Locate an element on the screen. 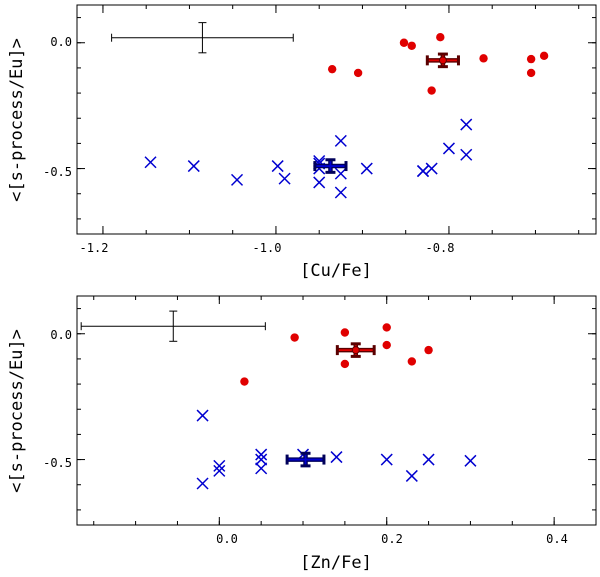  x-tick-labels: 0.0 0.2 0.4 is located at coordinates (392, 539).